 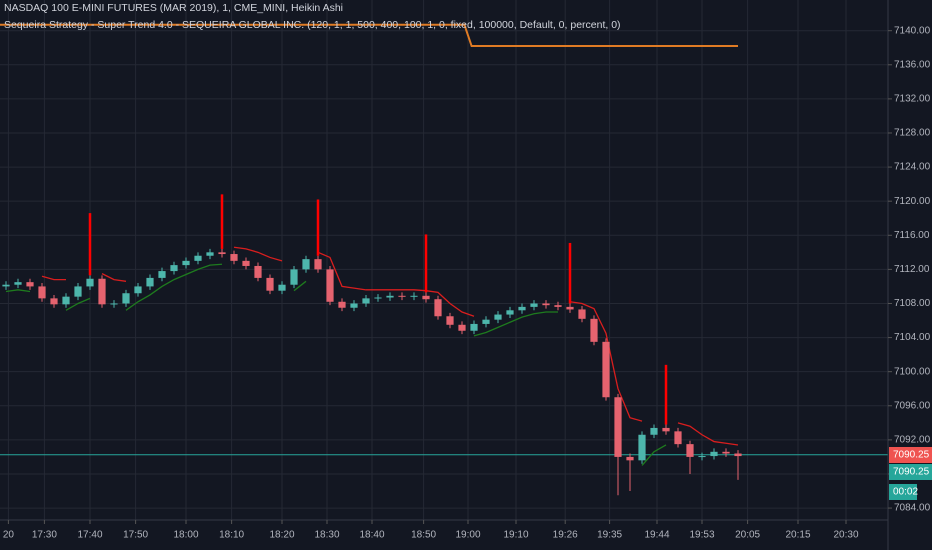 What do you see at coordinates (185, 535) in the screenshot?
I see `x-tick-label: 18:00` at bounding box center [185, 535].